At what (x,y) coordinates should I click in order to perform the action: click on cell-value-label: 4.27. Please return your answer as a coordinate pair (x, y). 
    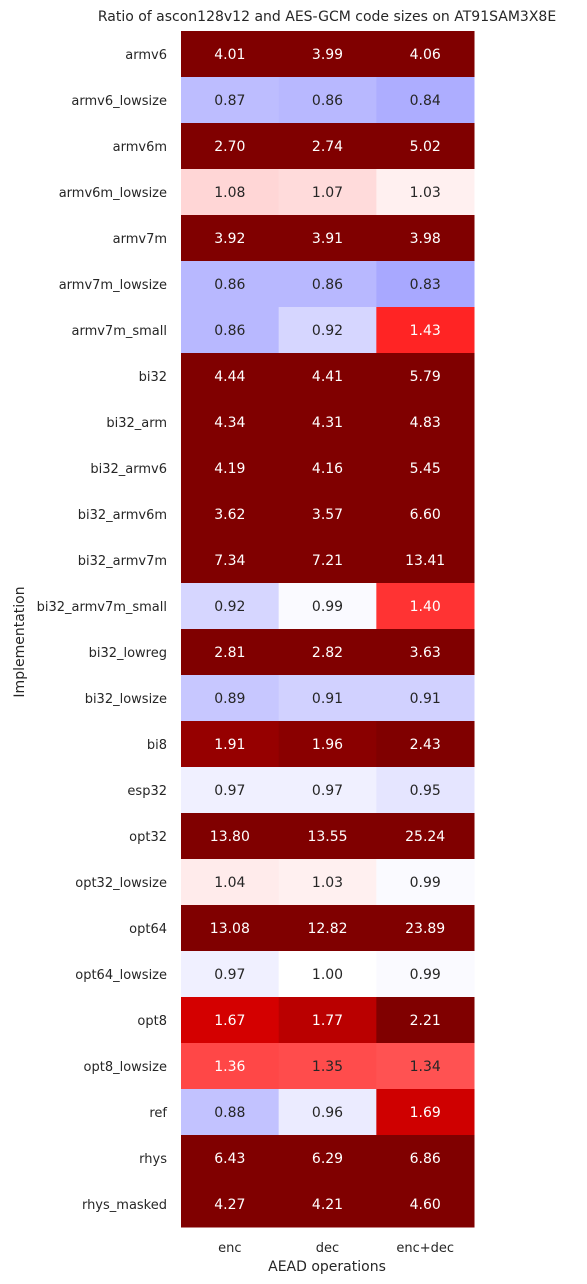
    Looking at the image, I should click on (229, 1205).